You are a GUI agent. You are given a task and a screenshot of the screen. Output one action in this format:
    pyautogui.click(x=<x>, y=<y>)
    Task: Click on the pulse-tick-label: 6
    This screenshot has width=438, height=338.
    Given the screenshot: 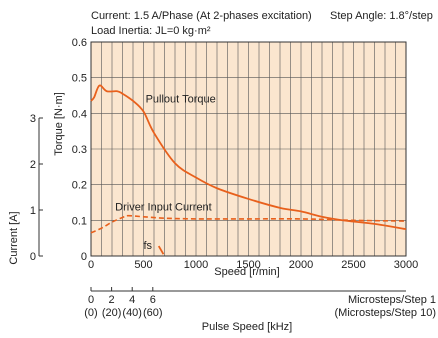 What is the action you would take?
    pyautogui.click(x=153, y=300)
    